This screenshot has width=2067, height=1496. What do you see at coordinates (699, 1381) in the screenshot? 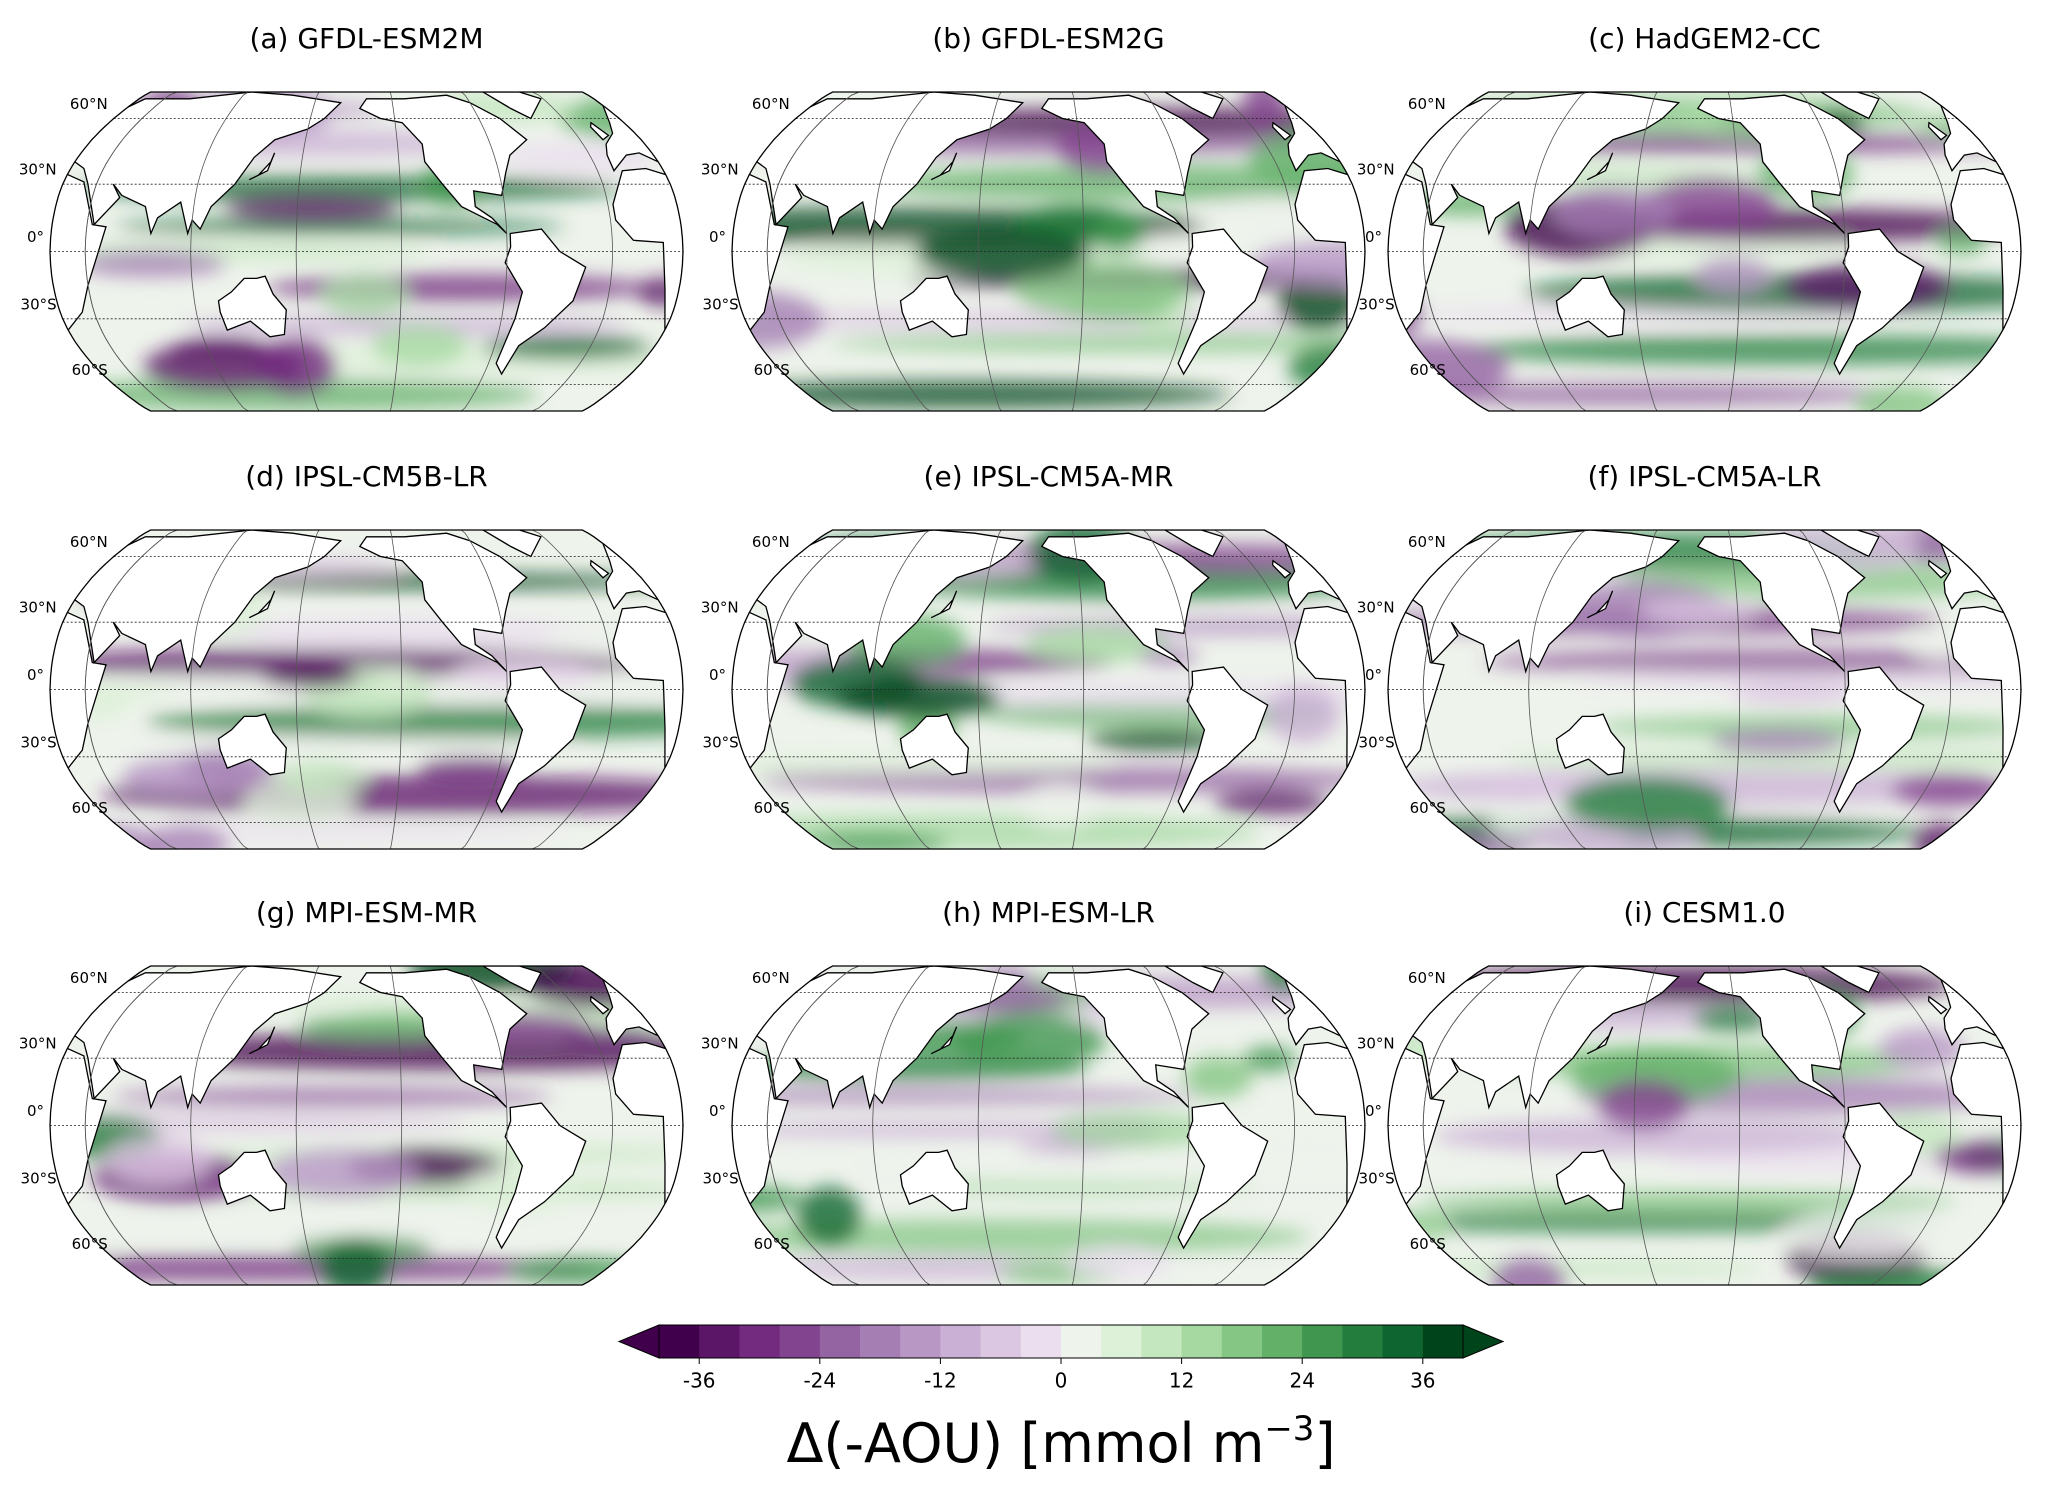
I see `colorbar-tick-label: -36` at bounding box center [699, 1381].